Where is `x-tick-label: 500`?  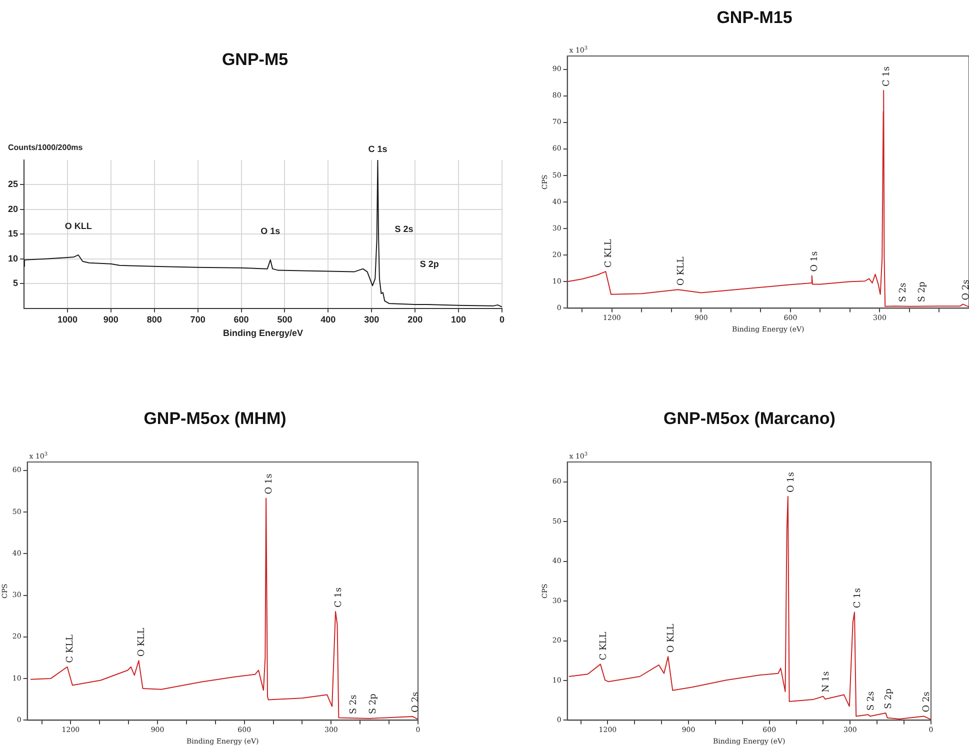
x-tick-label: 500 is located at coordinates (284, 319).